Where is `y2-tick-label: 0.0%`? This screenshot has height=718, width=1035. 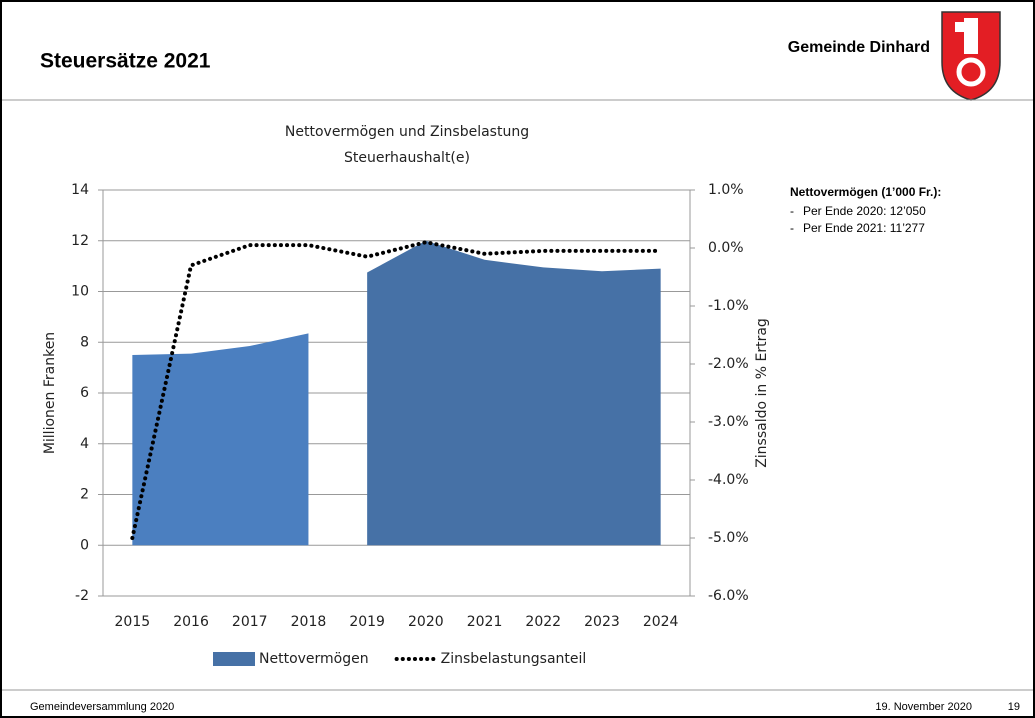
y2-tick-label: 0.0% is located at coordinates (726, 248).